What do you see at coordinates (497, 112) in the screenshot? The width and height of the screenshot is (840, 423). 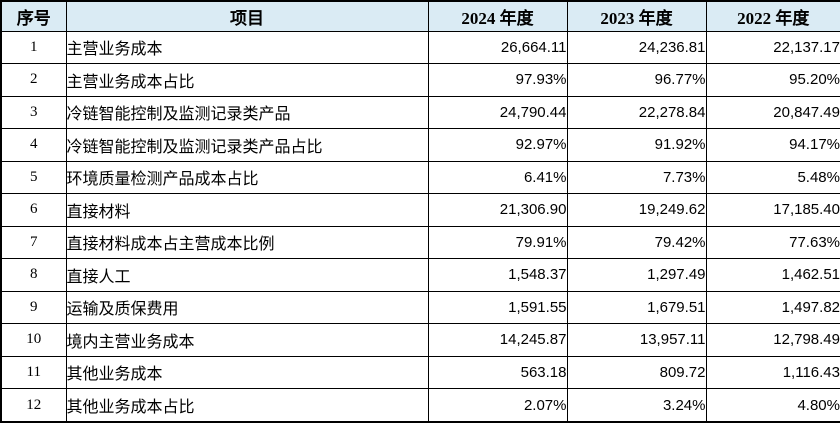 I see `value-2024-cell: 24,790.44` at bounding box center [497, 112].